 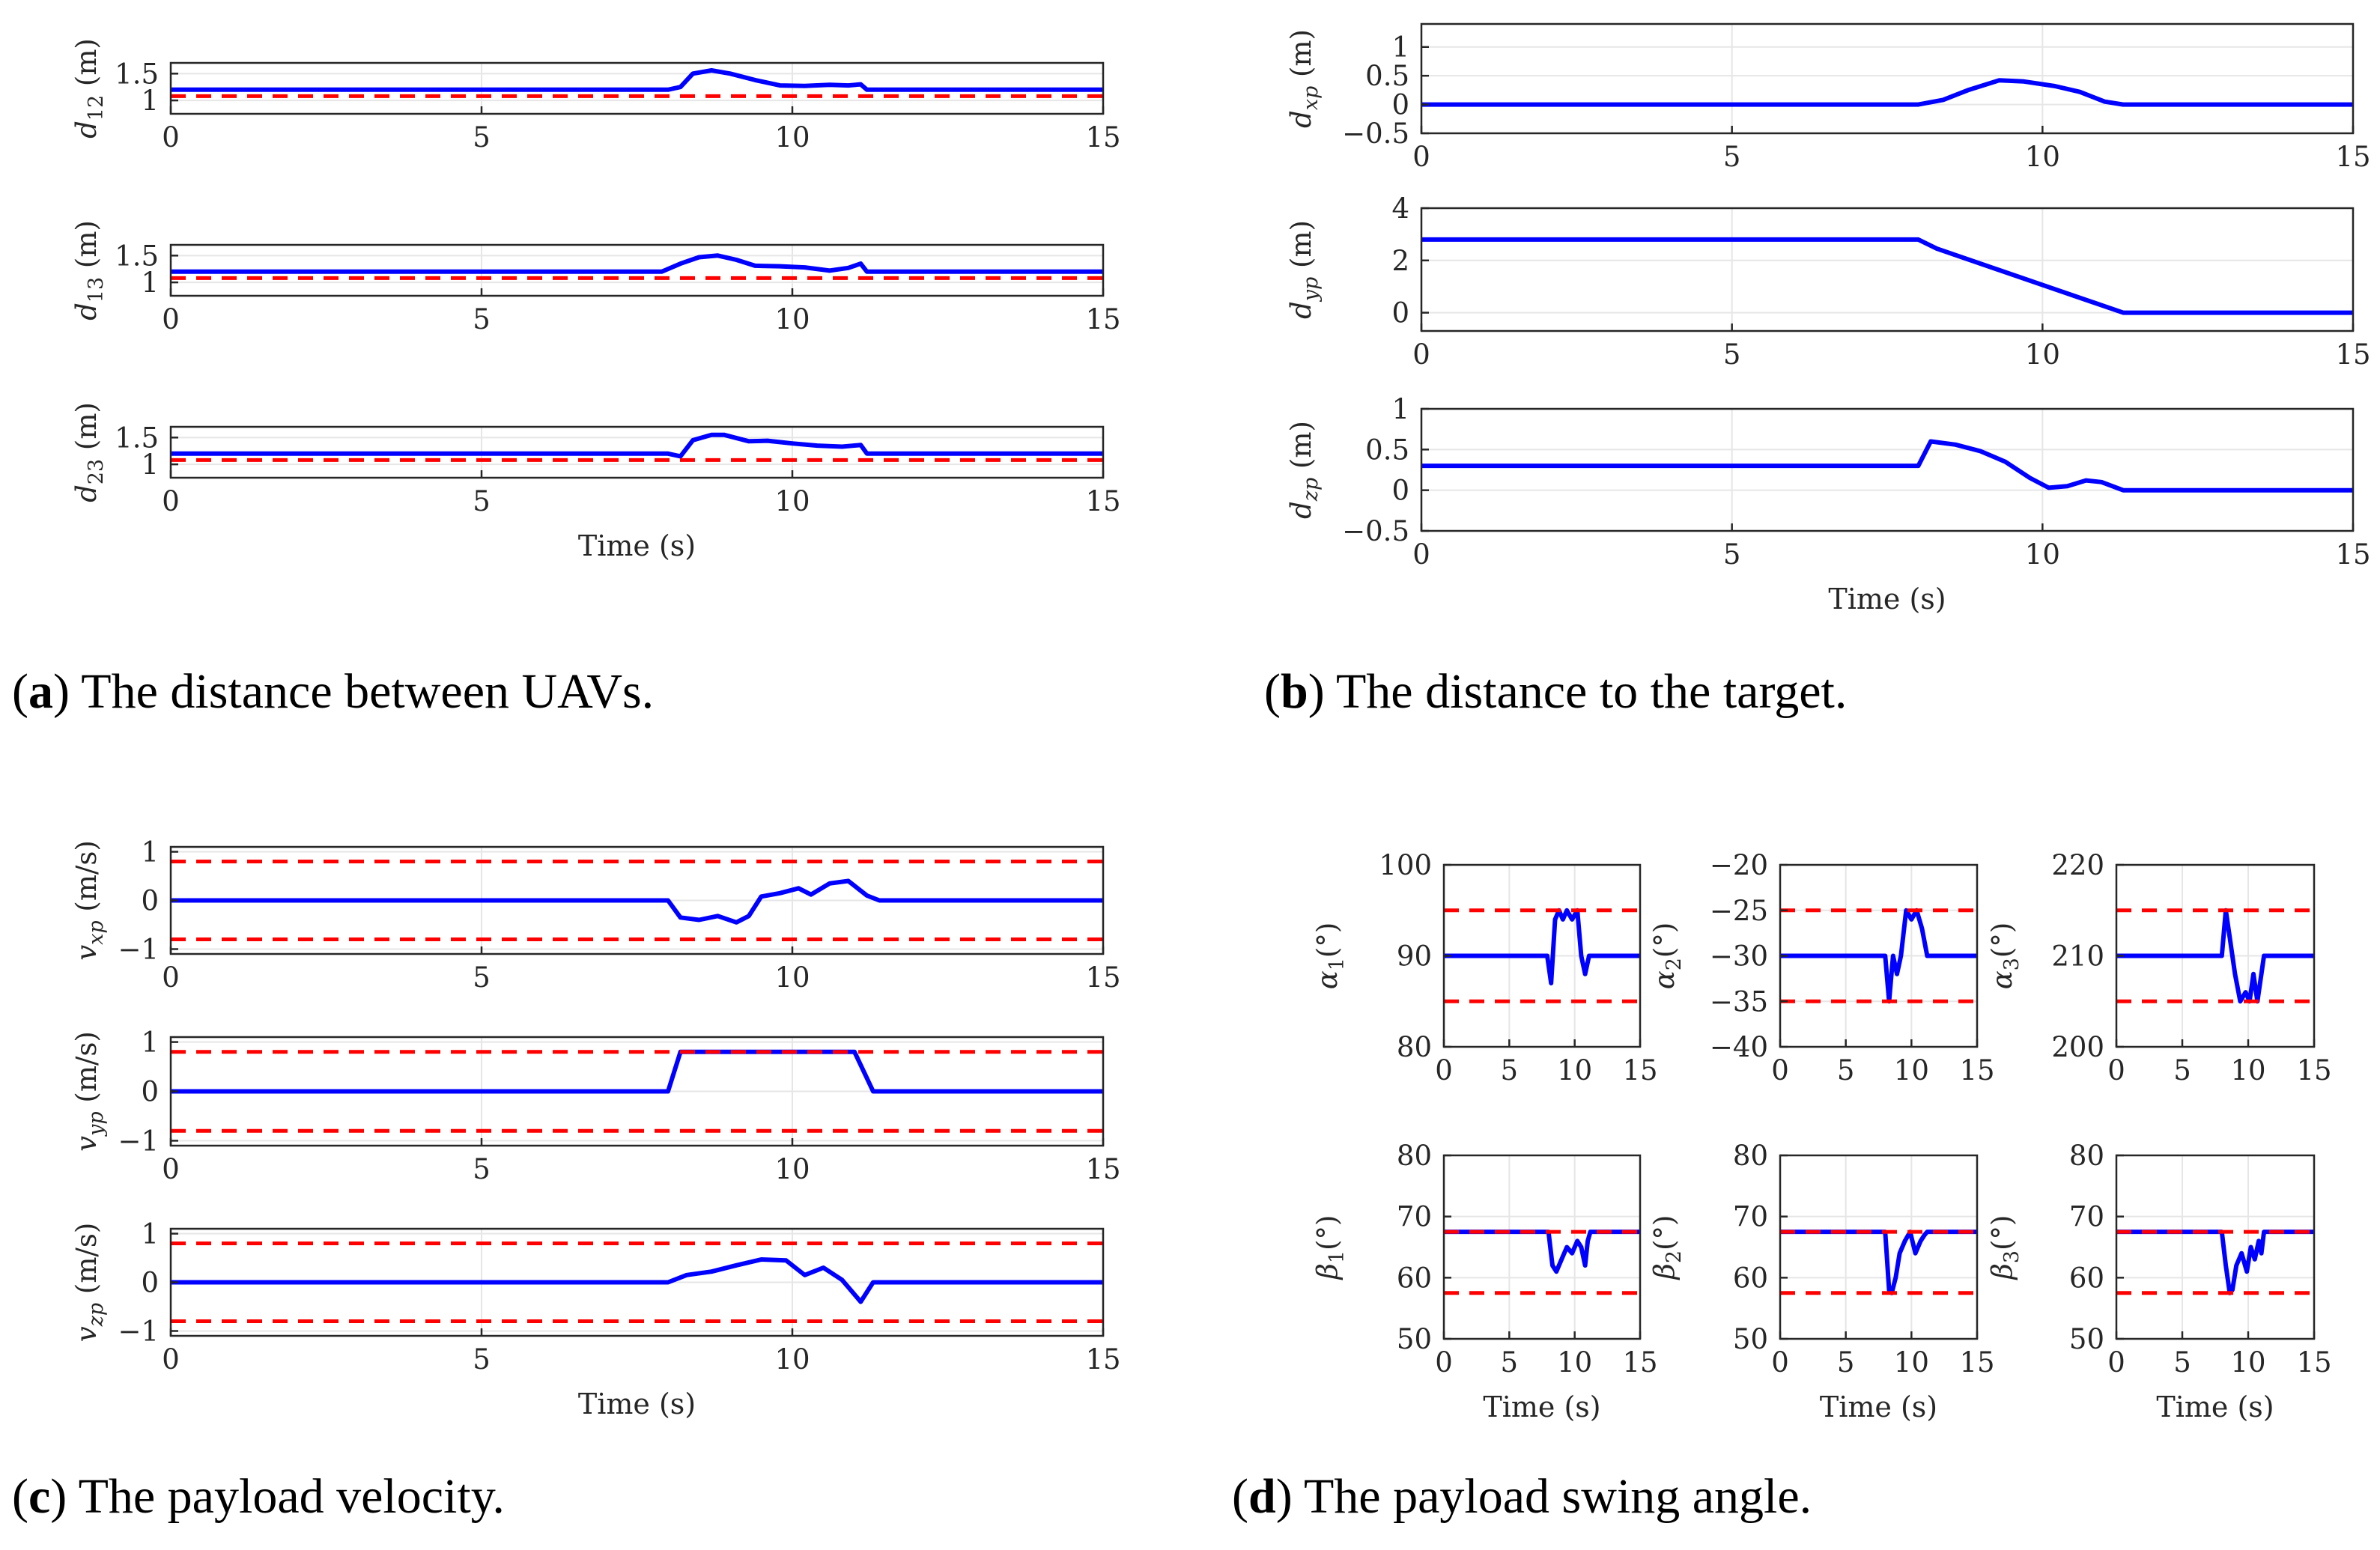 What do you see at coordinates (2005, 1248) in the screenshot?
I see `y-axis-label: β3(°)` at bounding box center [2005, 1248].